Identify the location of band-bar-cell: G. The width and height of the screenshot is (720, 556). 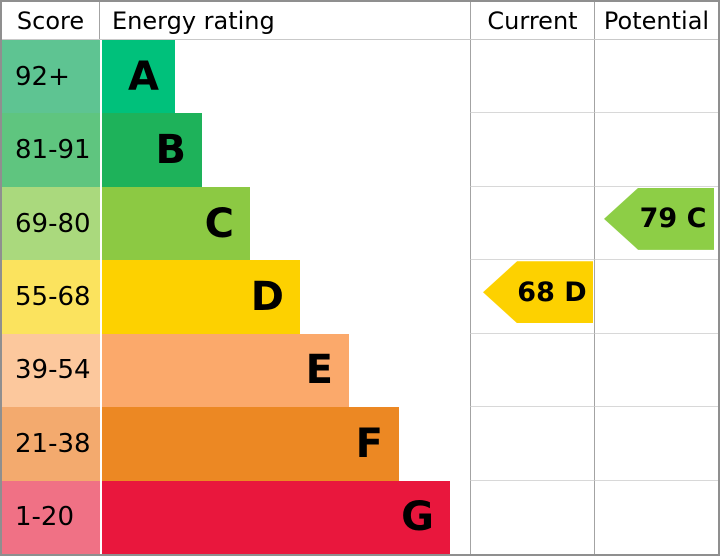
(285, 517).